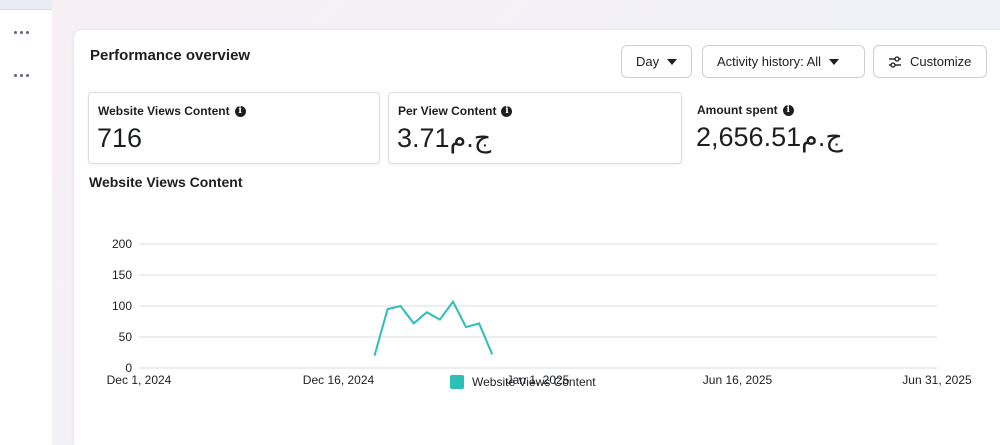 Image resolution: width=1000 pixels, height=445 pixels. I want to click on metric-value: 716, so click(120, 138).